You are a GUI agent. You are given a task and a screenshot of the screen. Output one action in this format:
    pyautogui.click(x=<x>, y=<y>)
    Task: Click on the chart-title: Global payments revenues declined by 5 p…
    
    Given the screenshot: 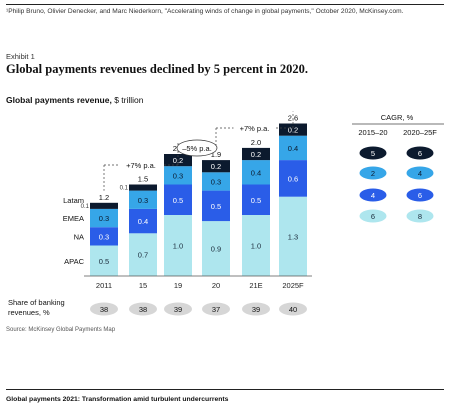 What is the action you would take?
    pyautogui.click(x=157, y=69)
    